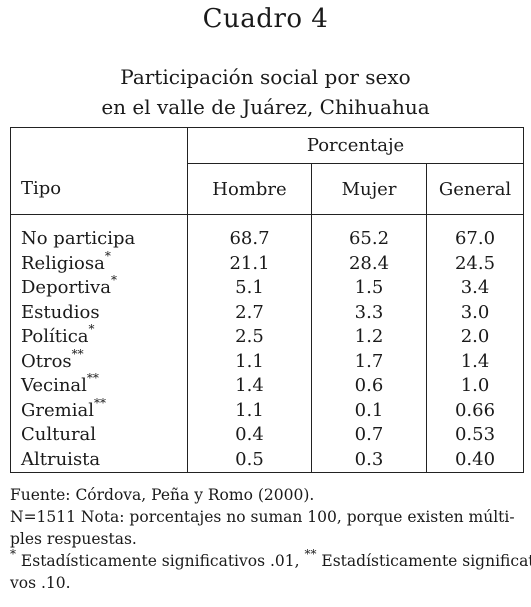  Describe the element at coordinates (99, 435) in the screenshot. I see `row-tipo: Cultural` at that location.